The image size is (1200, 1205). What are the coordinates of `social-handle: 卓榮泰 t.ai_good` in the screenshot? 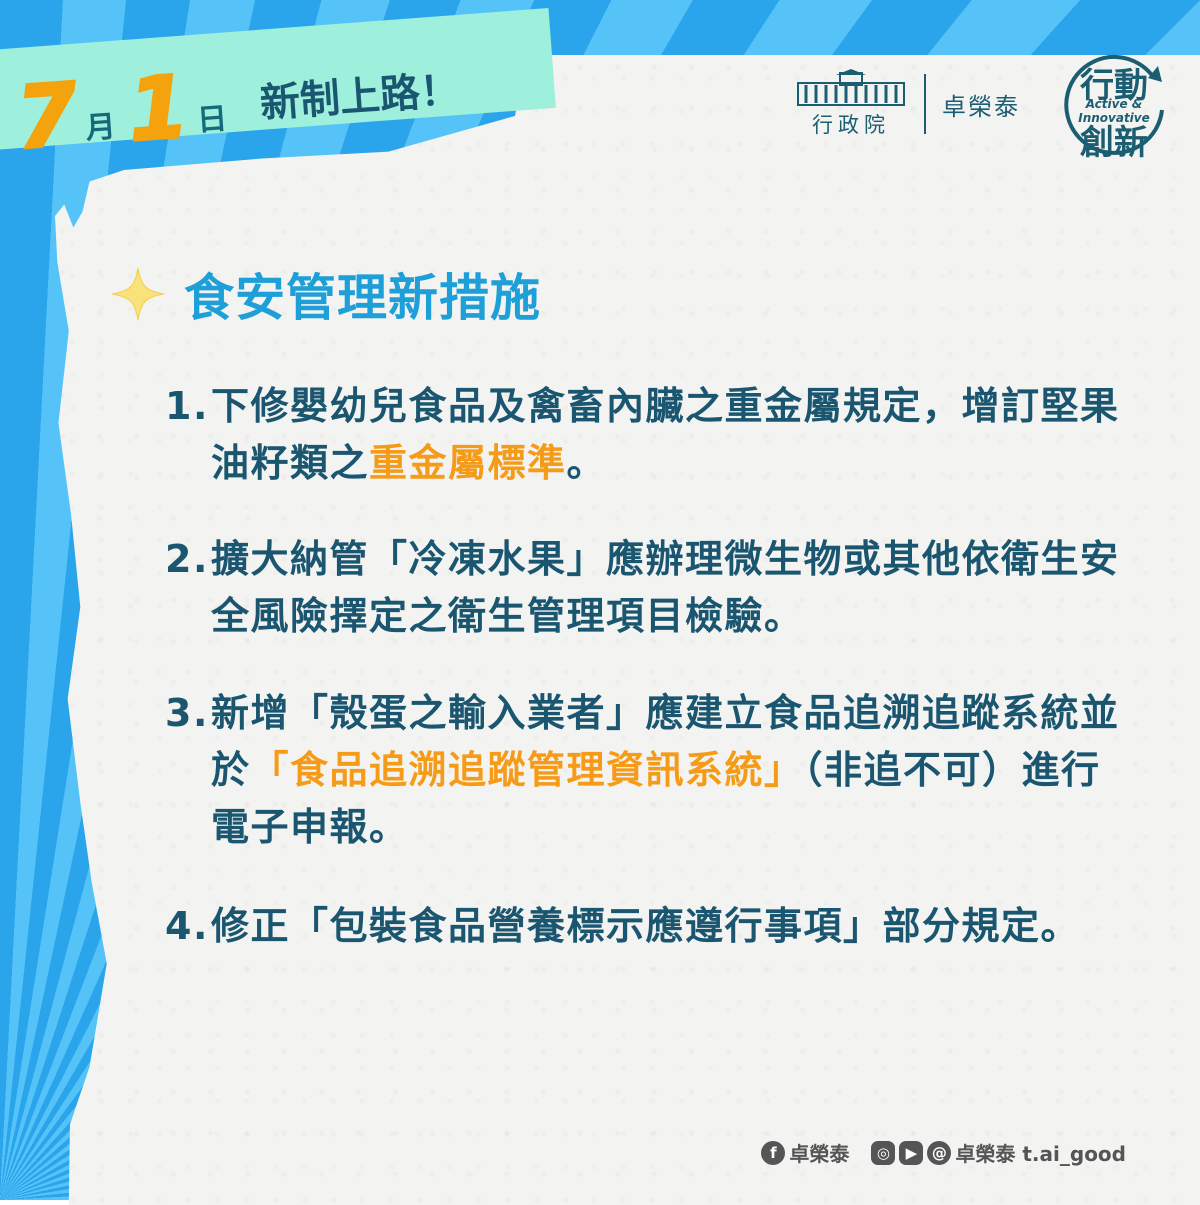 It's located at (1040, 1154).